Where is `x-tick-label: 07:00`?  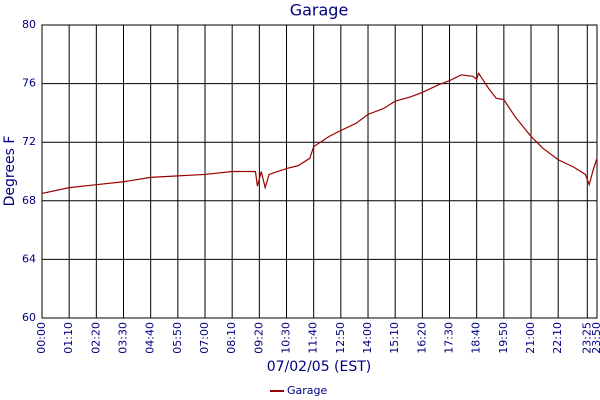 x-tick-label: 07:00 is located at coordinates (204, 338).